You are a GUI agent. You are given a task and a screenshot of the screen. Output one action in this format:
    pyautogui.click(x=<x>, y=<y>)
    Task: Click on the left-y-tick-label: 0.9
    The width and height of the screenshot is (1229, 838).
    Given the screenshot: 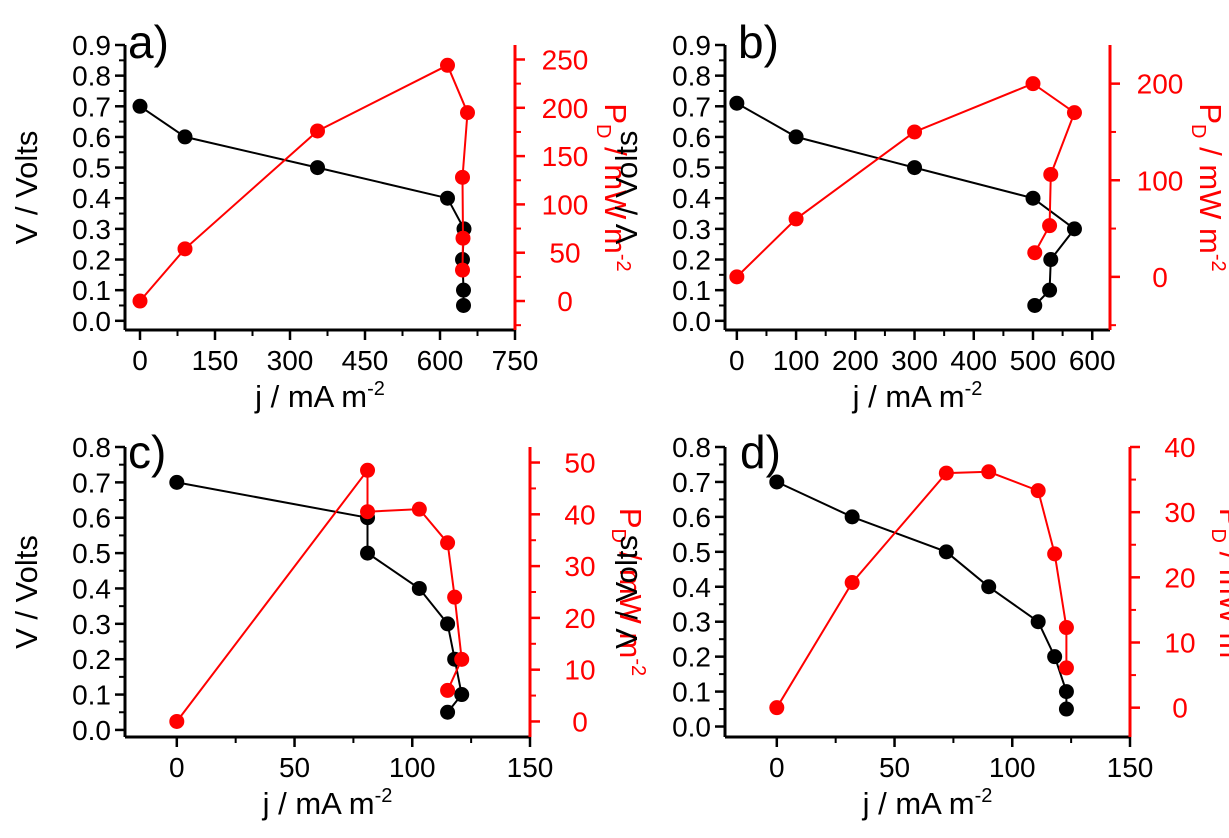 What is the action you would take?
    pyautogui.click(x=691, y=45)
    